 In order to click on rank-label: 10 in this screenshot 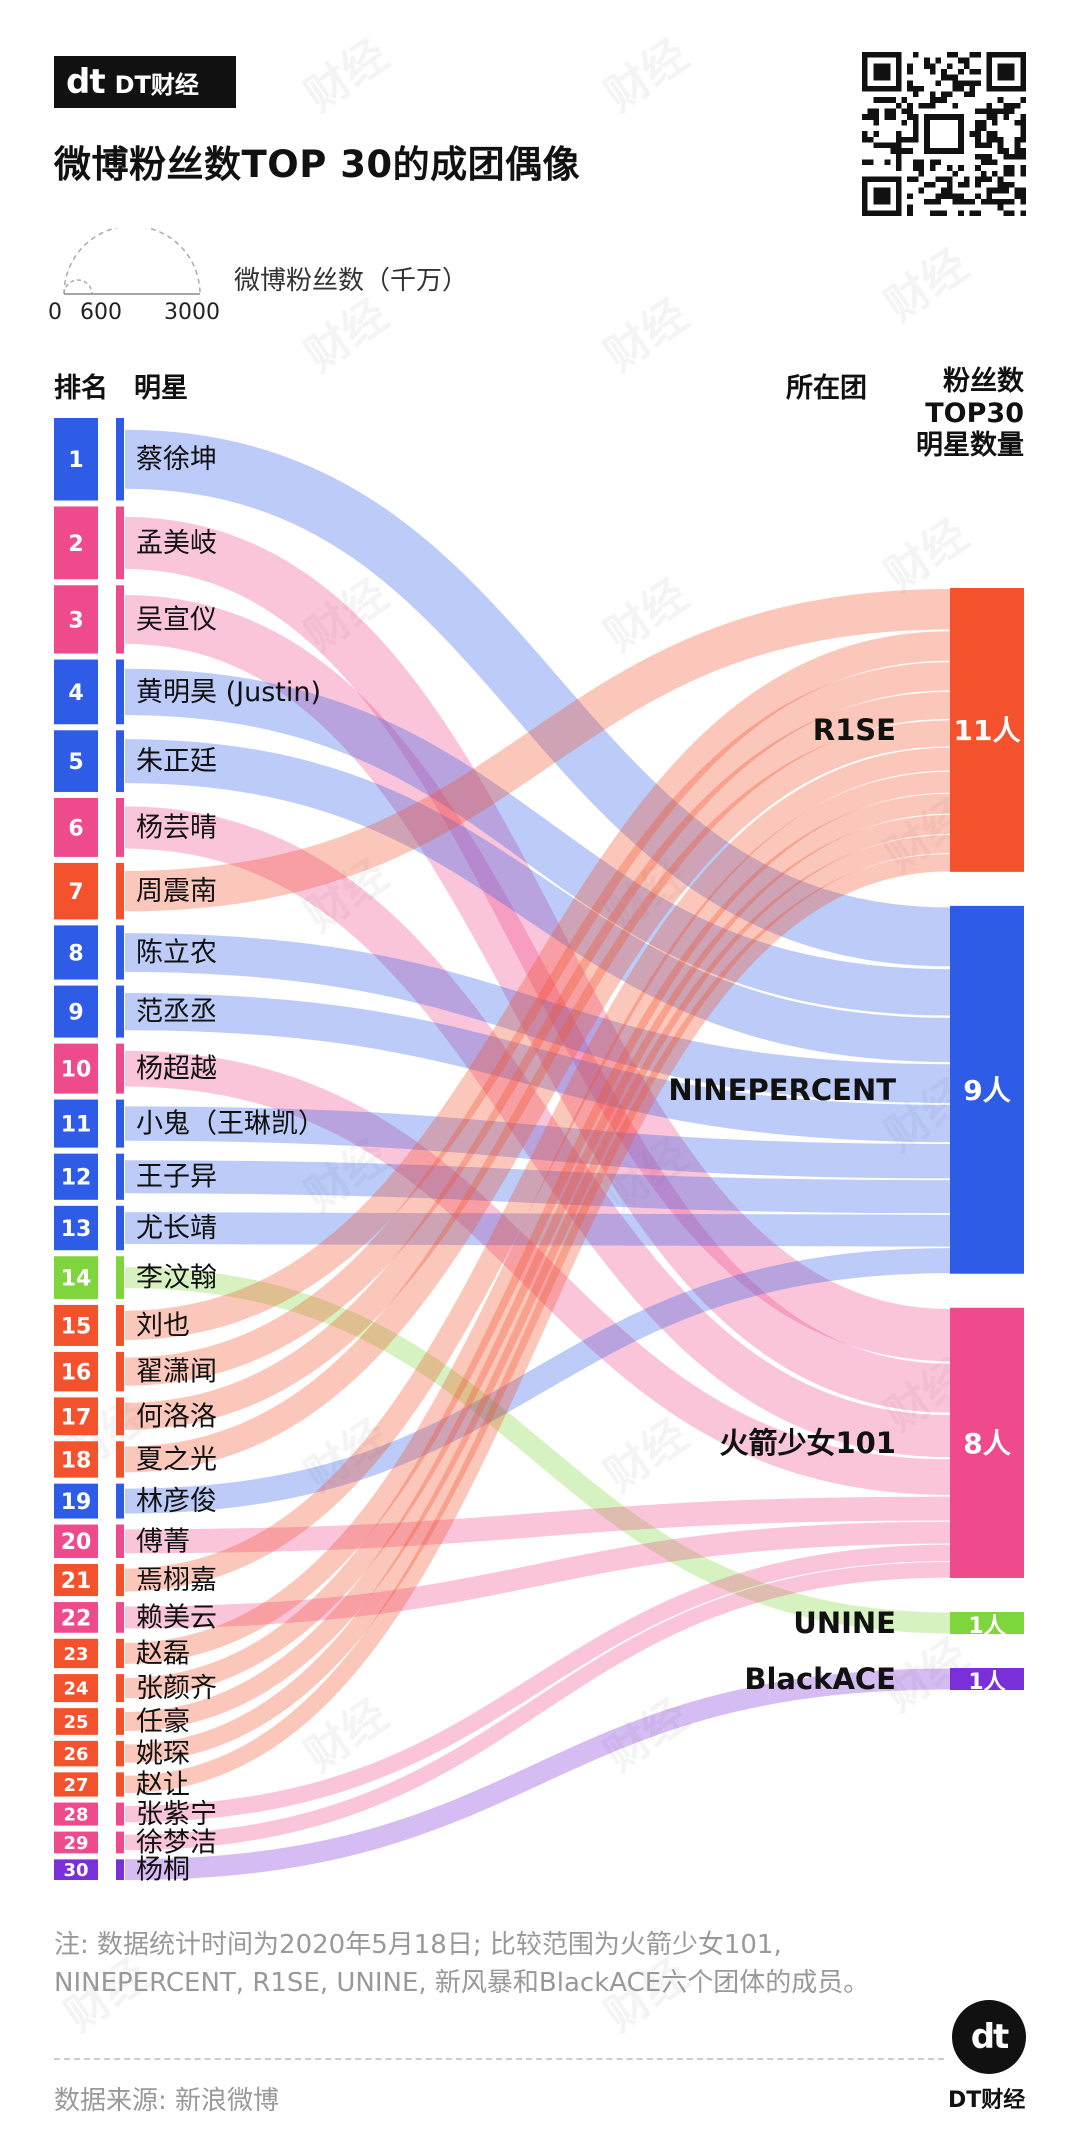, I will do `click(76, 1070)`.